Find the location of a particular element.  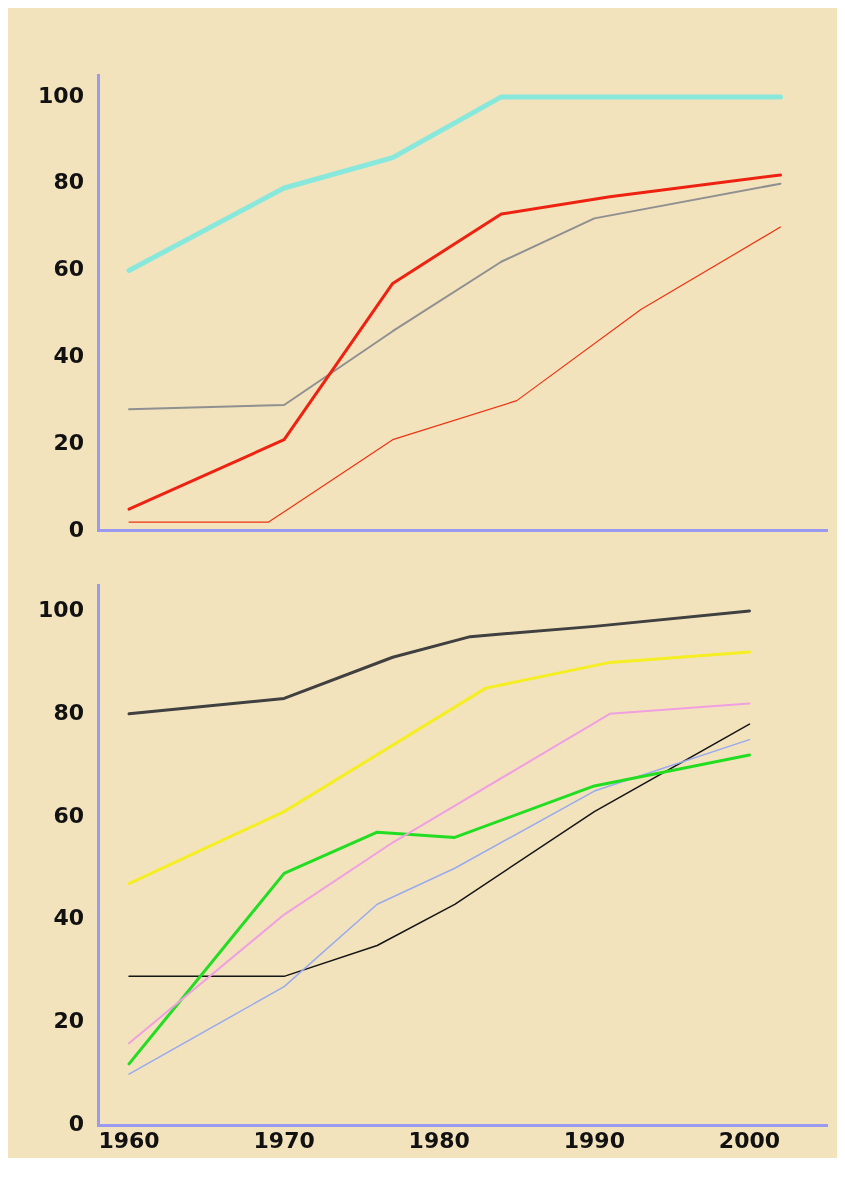

x-tick-label: 1980 is located at coordinates (439, 1140).